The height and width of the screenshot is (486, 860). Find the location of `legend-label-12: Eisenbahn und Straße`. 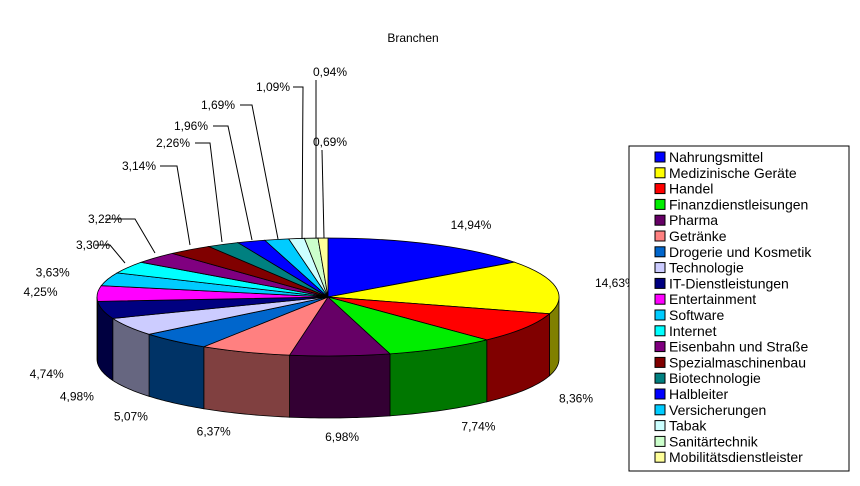

legend-label-12: Eisenbahn und Straße is located at coordinates (739, 347).